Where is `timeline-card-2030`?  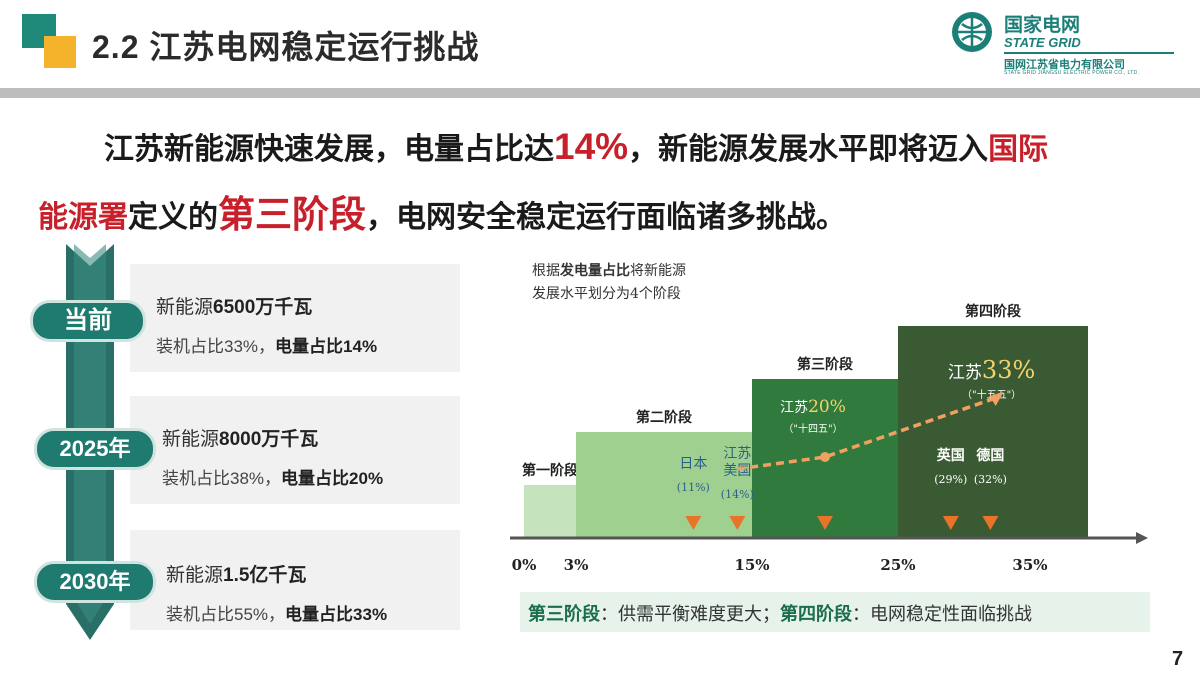
timeline-card-2030 is located at coordinates (295, 580).